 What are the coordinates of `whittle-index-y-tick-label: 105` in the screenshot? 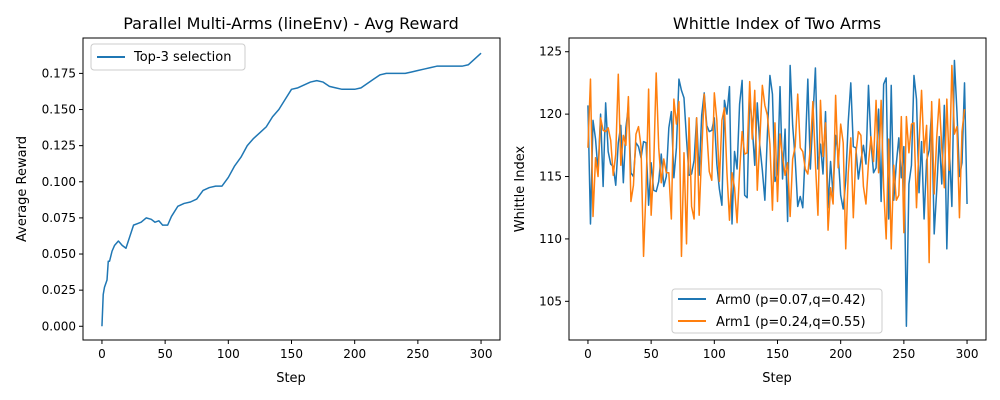 It's located at (550, 301).